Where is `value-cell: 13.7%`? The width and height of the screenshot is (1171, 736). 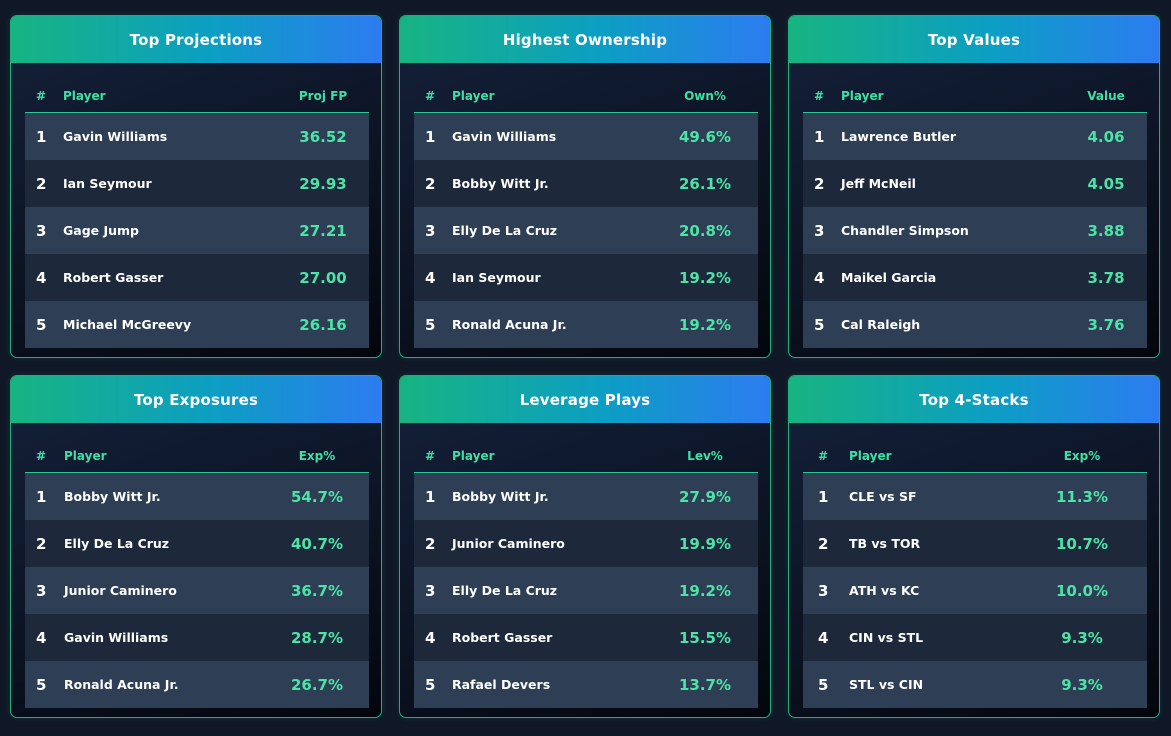
value-cell: 13.7% is located at coordinates (705, 685).